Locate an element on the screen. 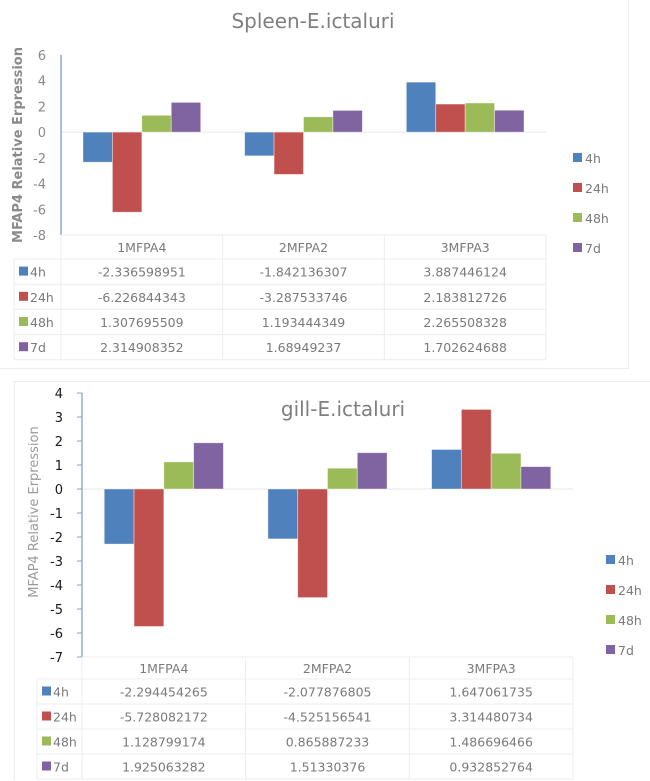  table-cell: 1.193444349 is located at coordinates (304, 322).